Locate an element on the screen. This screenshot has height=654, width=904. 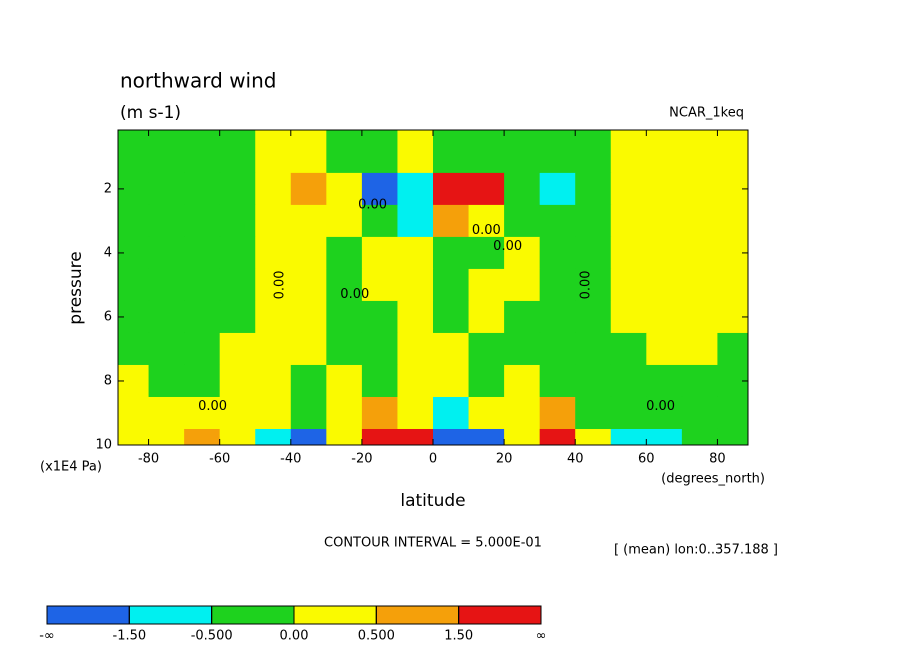
x-axis-title: latitude is located at coordinates (432, 501).